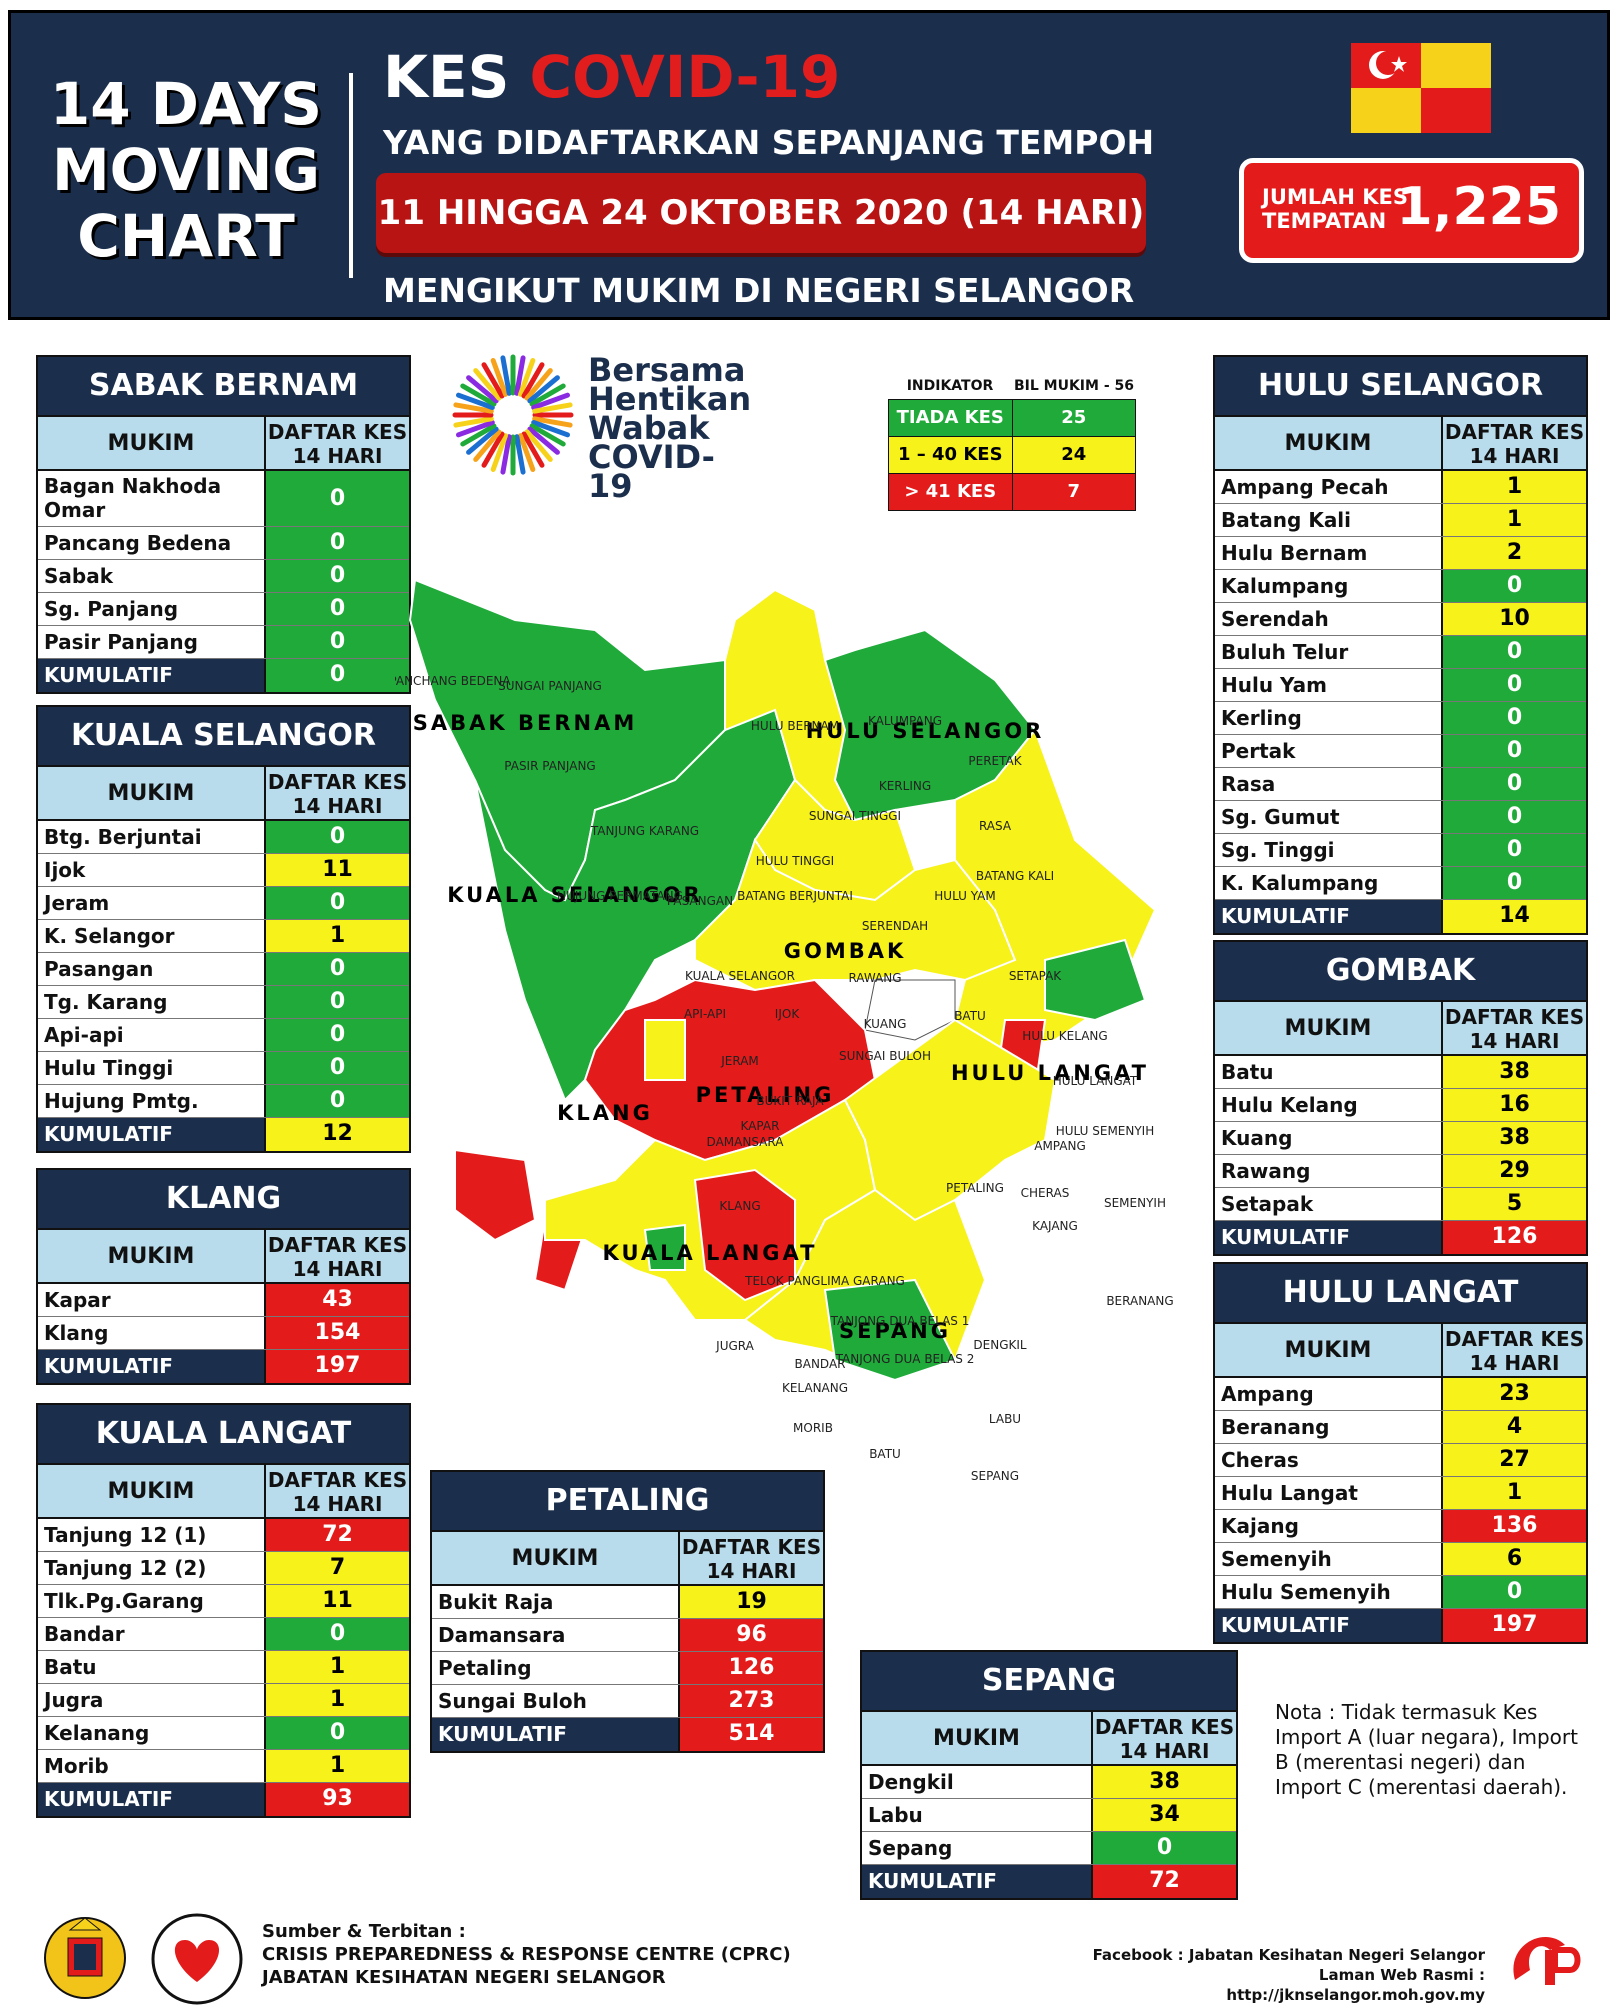  Describe the element at coordinates (186, 170) in the screenshot. I see `moving-chart-title: 14 DAYS MOVING CHART` at that location.